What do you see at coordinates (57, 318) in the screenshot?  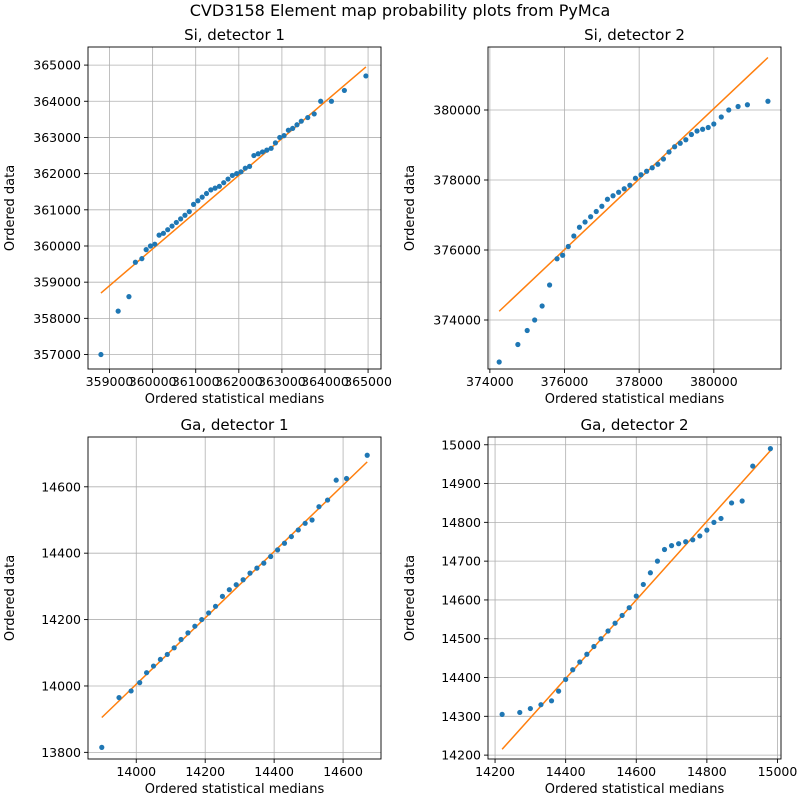 I see `y-tick-label: 358000` at bounding box center [57, 318].